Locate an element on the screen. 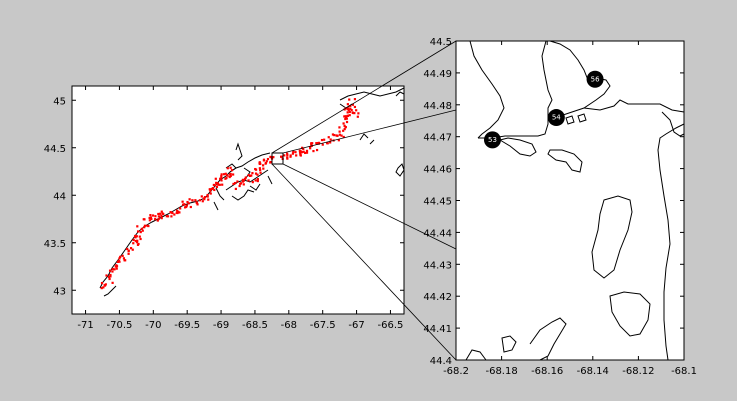 The width and height of the screenshot is (737, 401). inset-region-box is located at coordinates (277, 158).